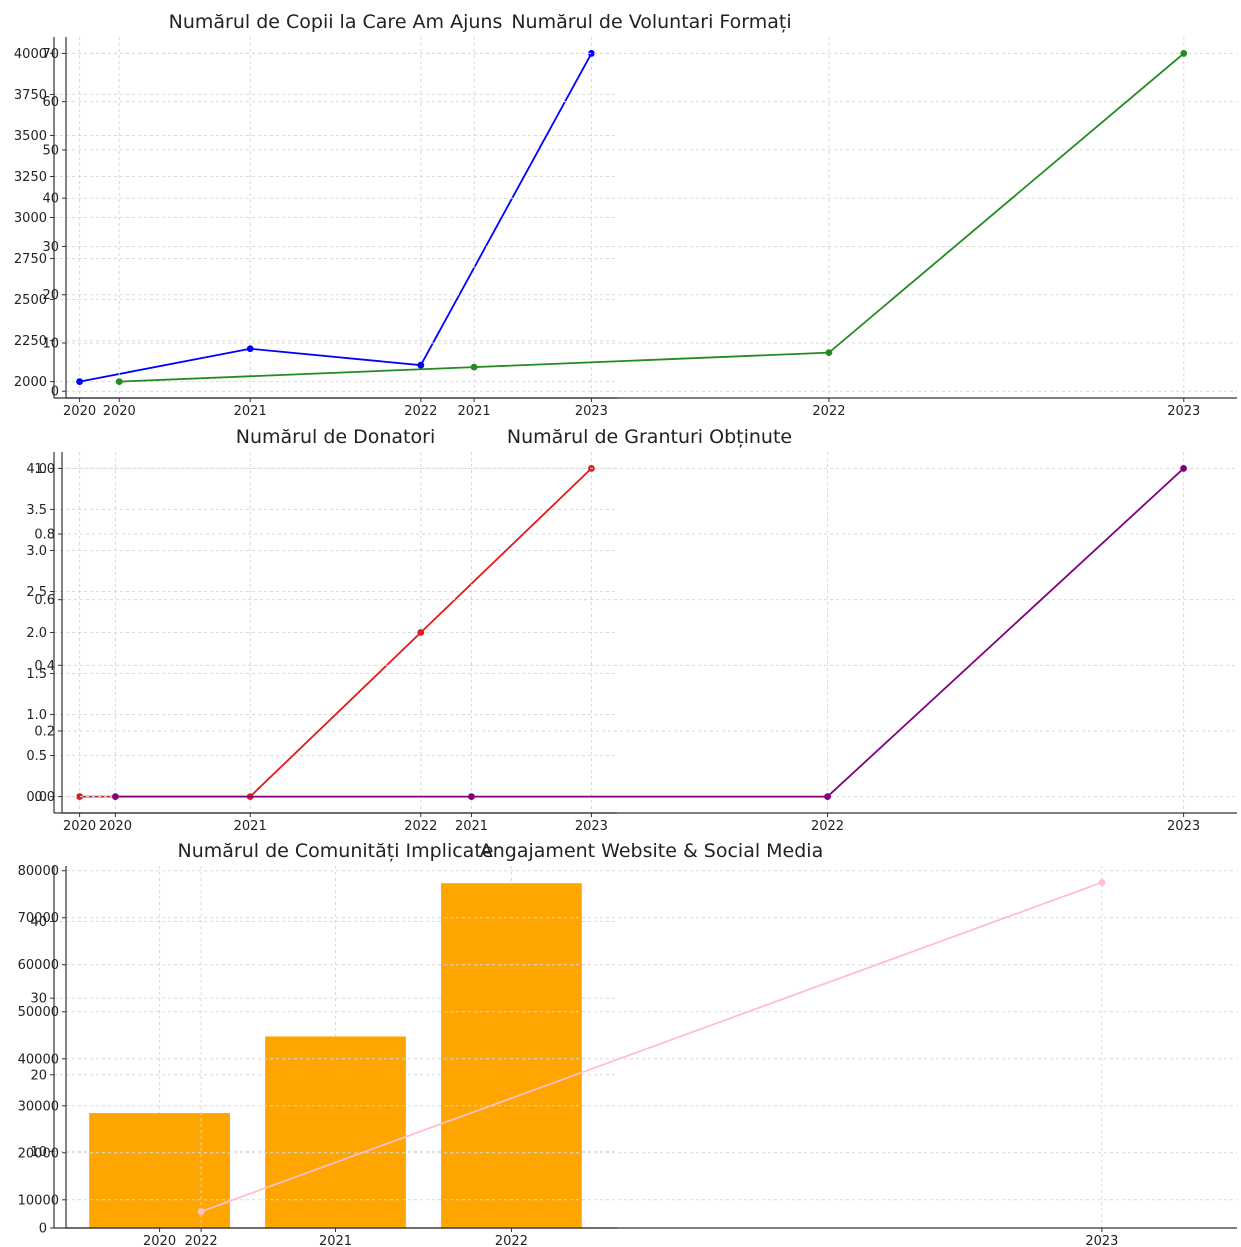 The width and height of the screenshot is (1241, 1247). I want to click on y-tick-label: 2250, so click(30, 341).